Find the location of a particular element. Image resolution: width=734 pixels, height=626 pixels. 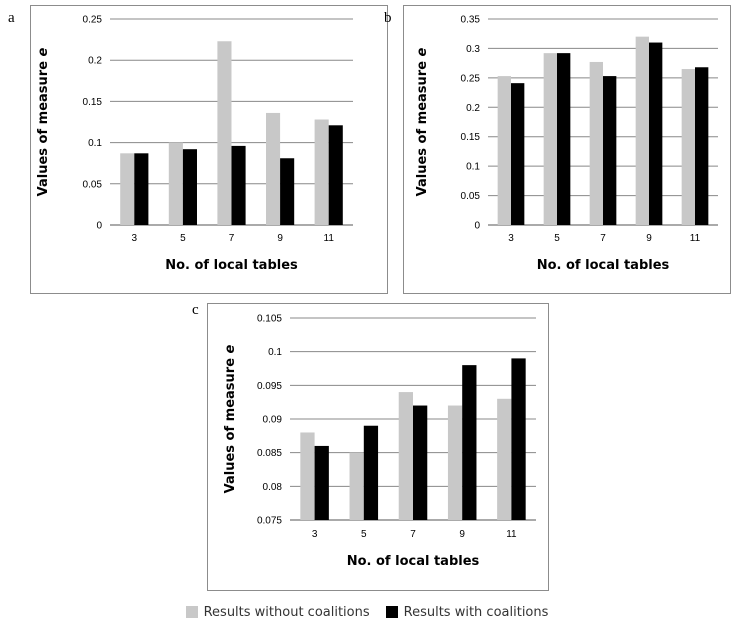

panel-label-b: b is located at coordinates (388, 18).